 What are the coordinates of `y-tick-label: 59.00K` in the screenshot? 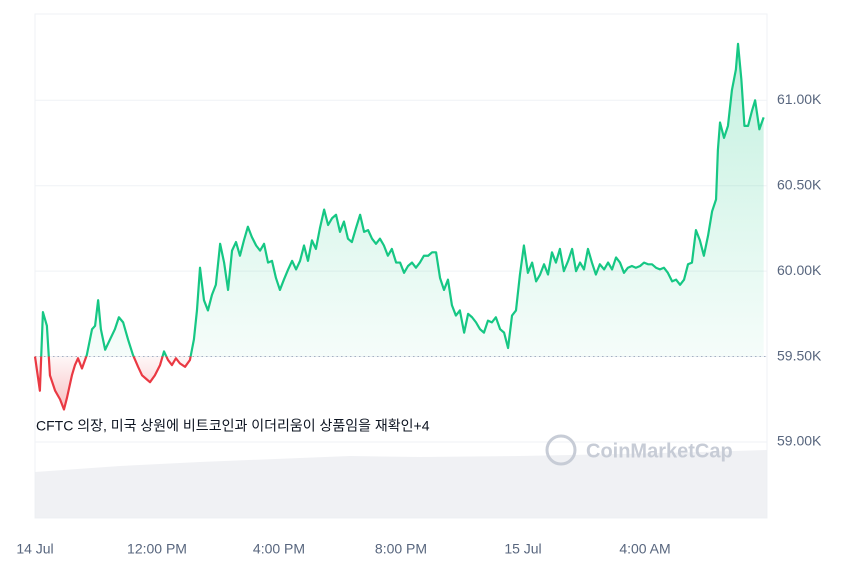 It's located at (799, 441).